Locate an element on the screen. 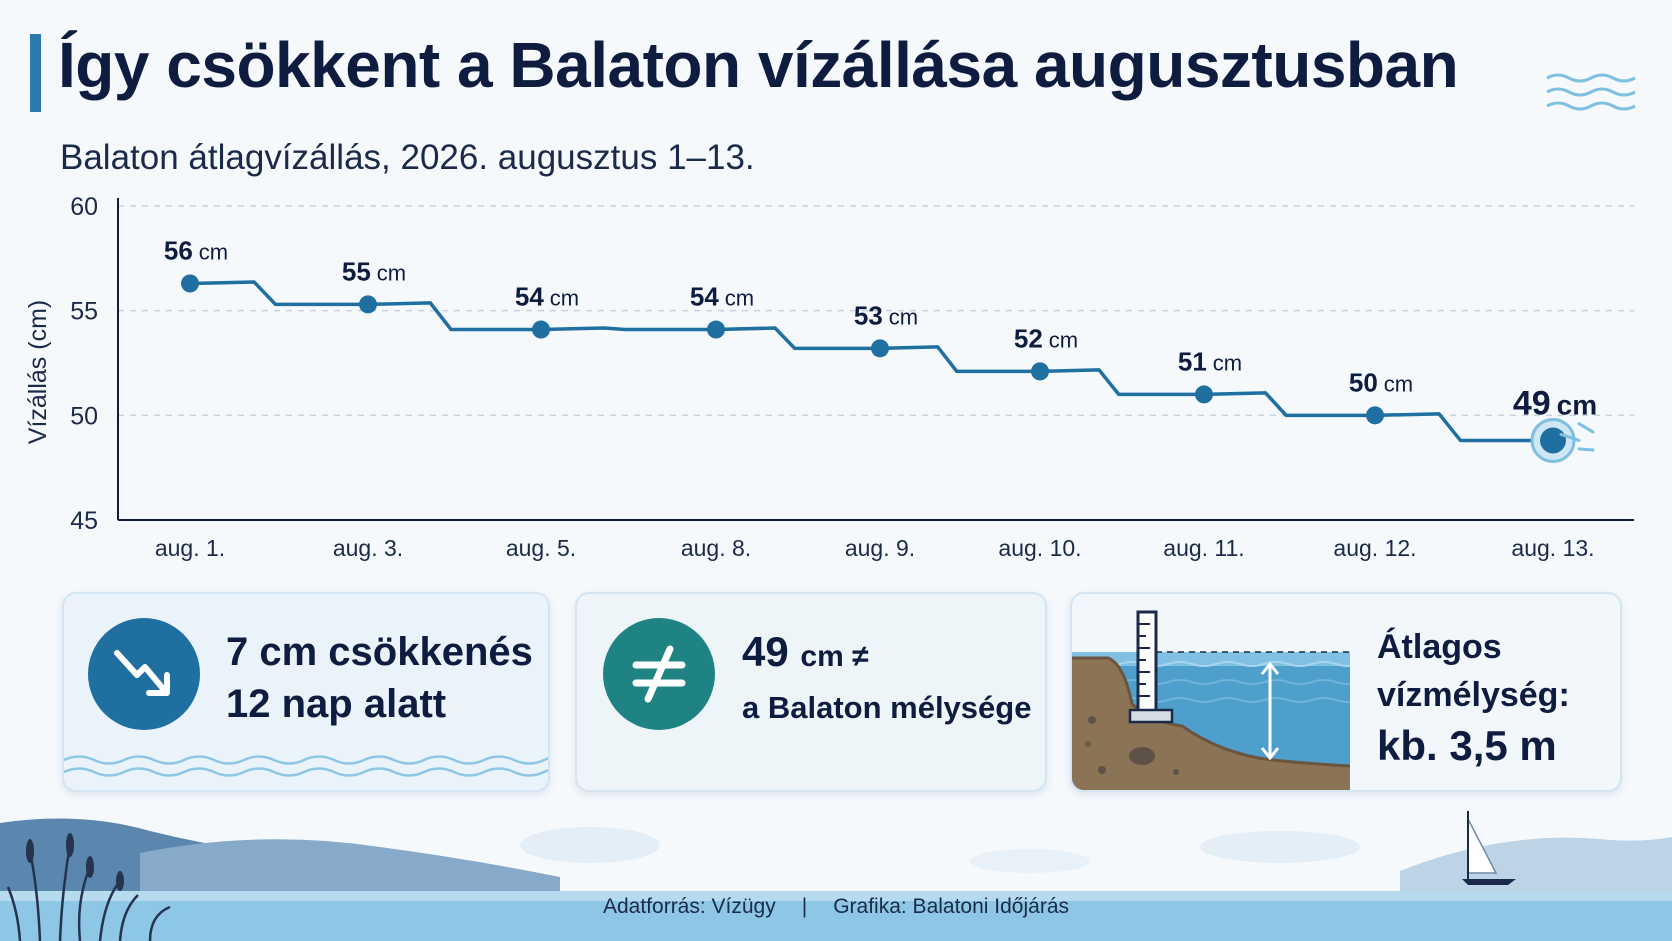 This screenshot has width=1672, height=941. not-equal-icon is located at coordinates (659, 674).